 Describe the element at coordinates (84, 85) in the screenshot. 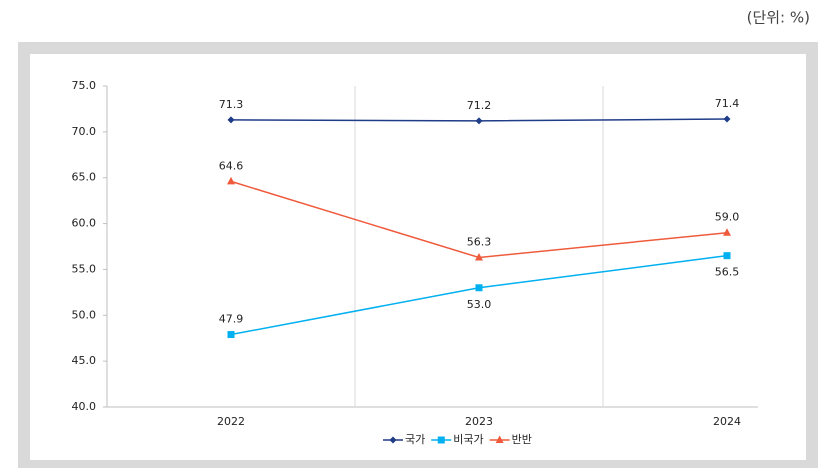

I see `y-tick-label: 75.0` at that location.